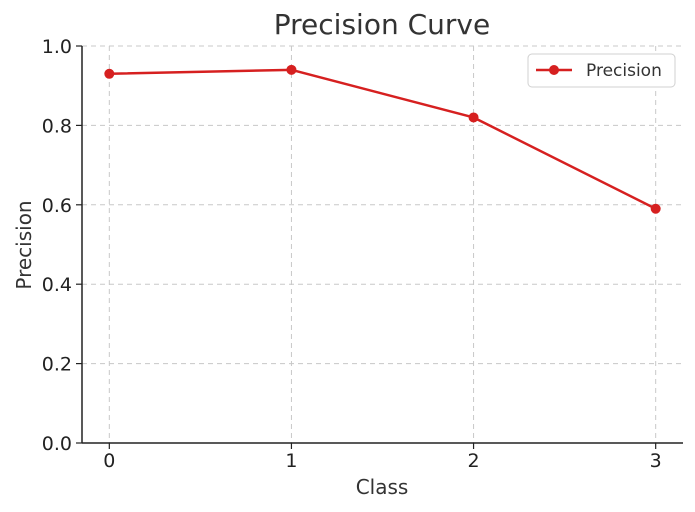 The image size is (695, 512). Describe the element at coordinates (382, 487) in the screenshot. I see `x-axis-label: Class` at that location.